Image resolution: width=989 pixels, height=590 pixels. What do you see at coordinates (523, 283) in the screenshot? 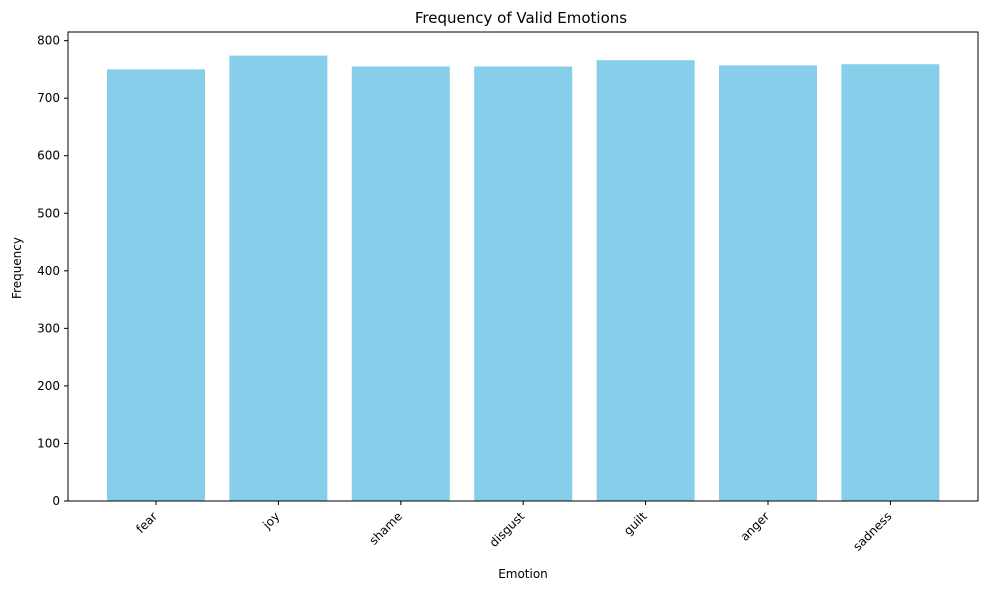
I see `bar-disgust` at bounding box center [523, 283].